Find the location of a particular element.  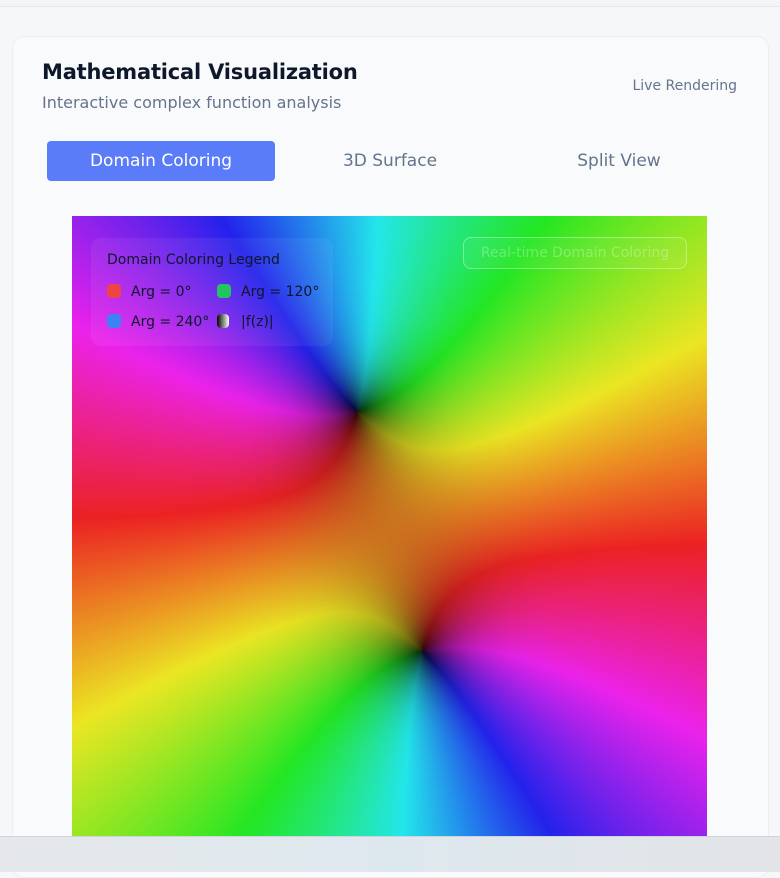

red-swatch is located at coordinates (114, 291).